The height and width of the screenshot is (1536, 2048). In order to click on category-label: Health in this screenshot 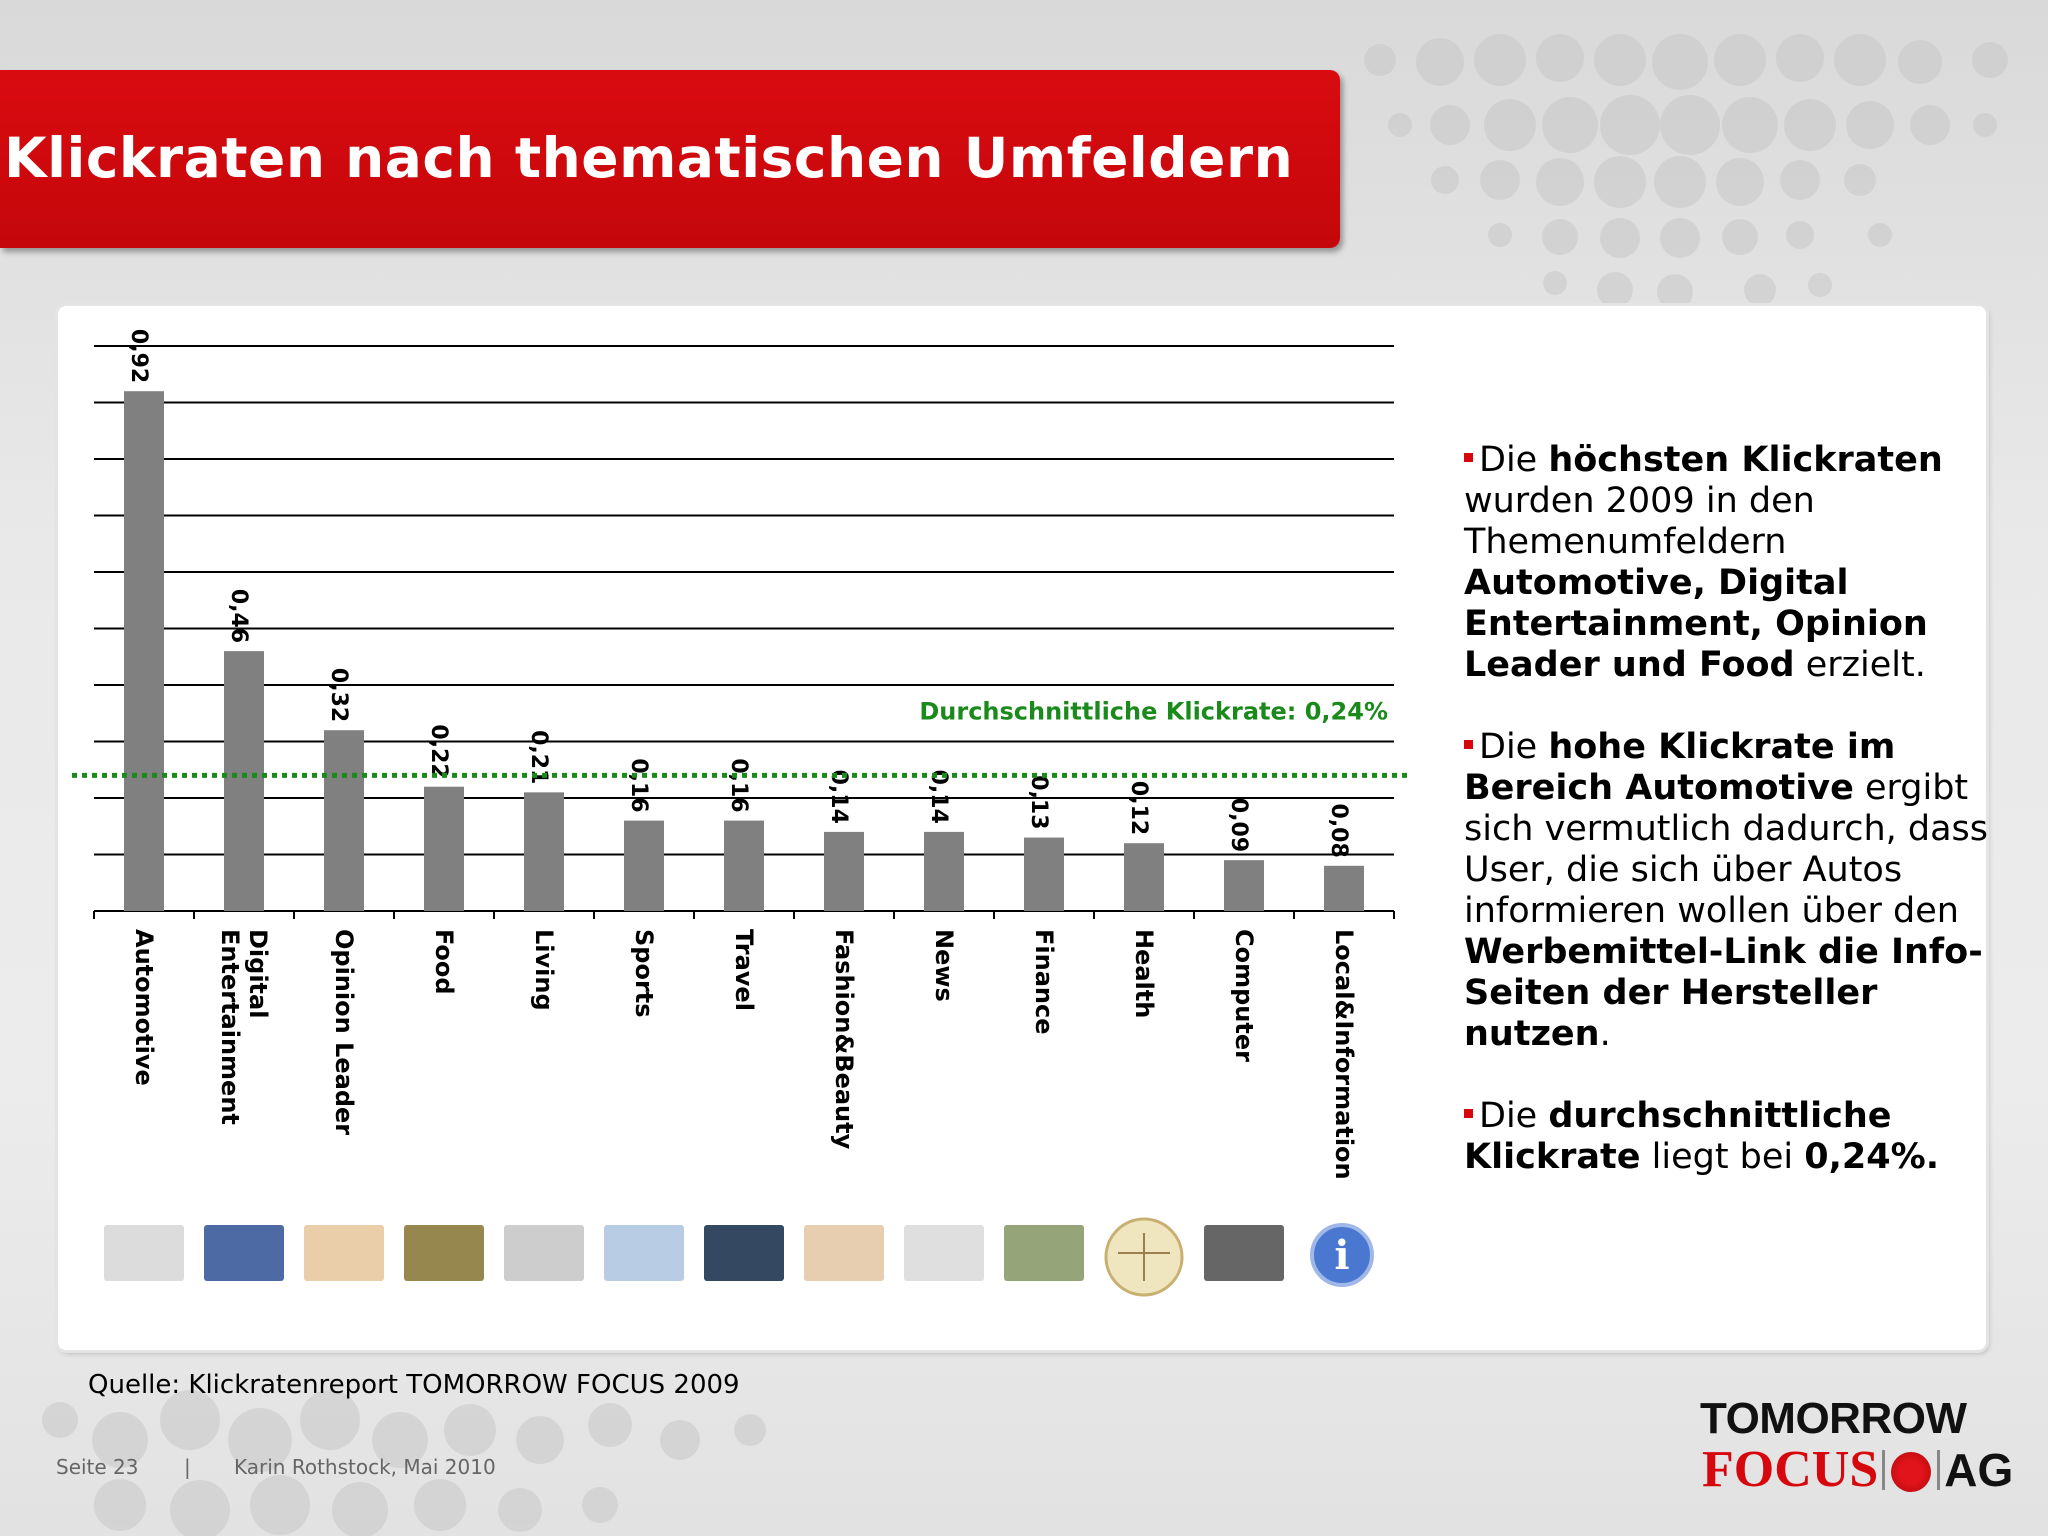, I will do `click(1144, 973)`.